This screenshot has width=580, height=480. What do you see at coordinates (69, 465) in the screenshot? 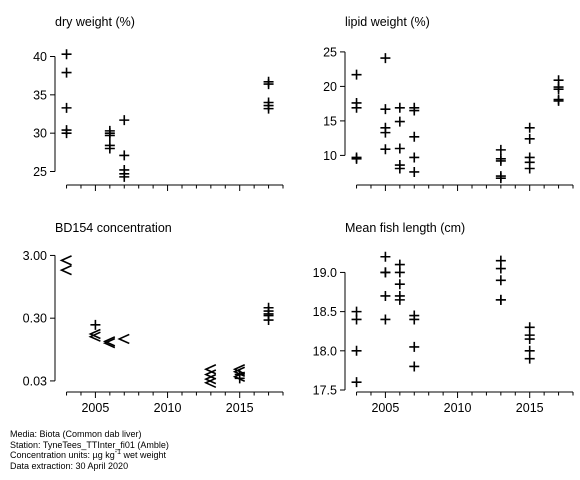
I see `footer-extraction: Data extraction: 30 April 2020` at bounding box center [69, 465].